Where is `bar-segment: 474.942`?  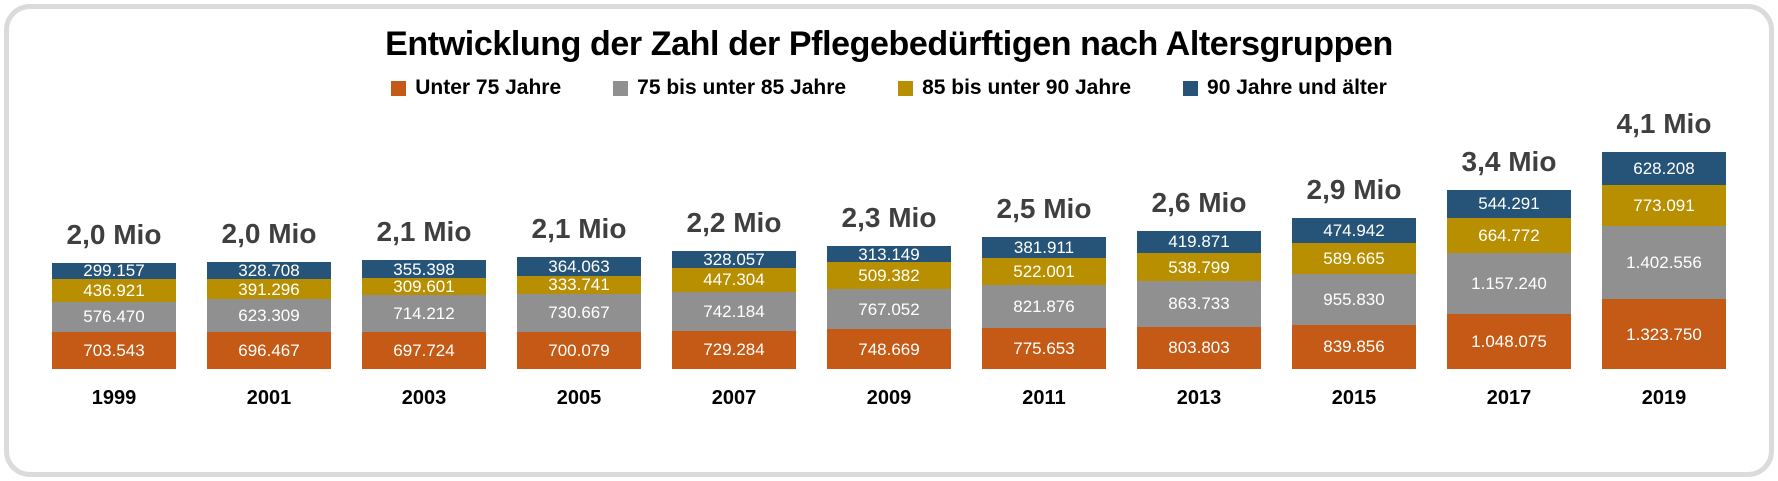
bar-segment: 474.942 is located at coordinates (1354, 231).